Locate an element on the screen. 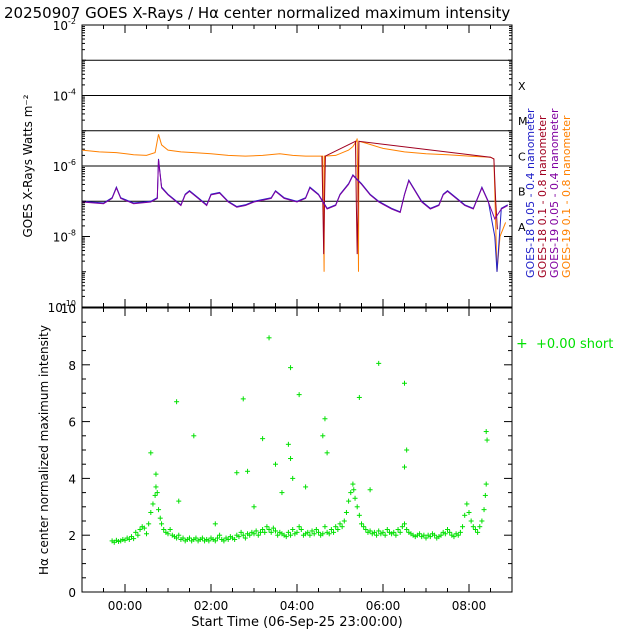  y-tick-label: 10-6 is located at coordinates (64, 166).